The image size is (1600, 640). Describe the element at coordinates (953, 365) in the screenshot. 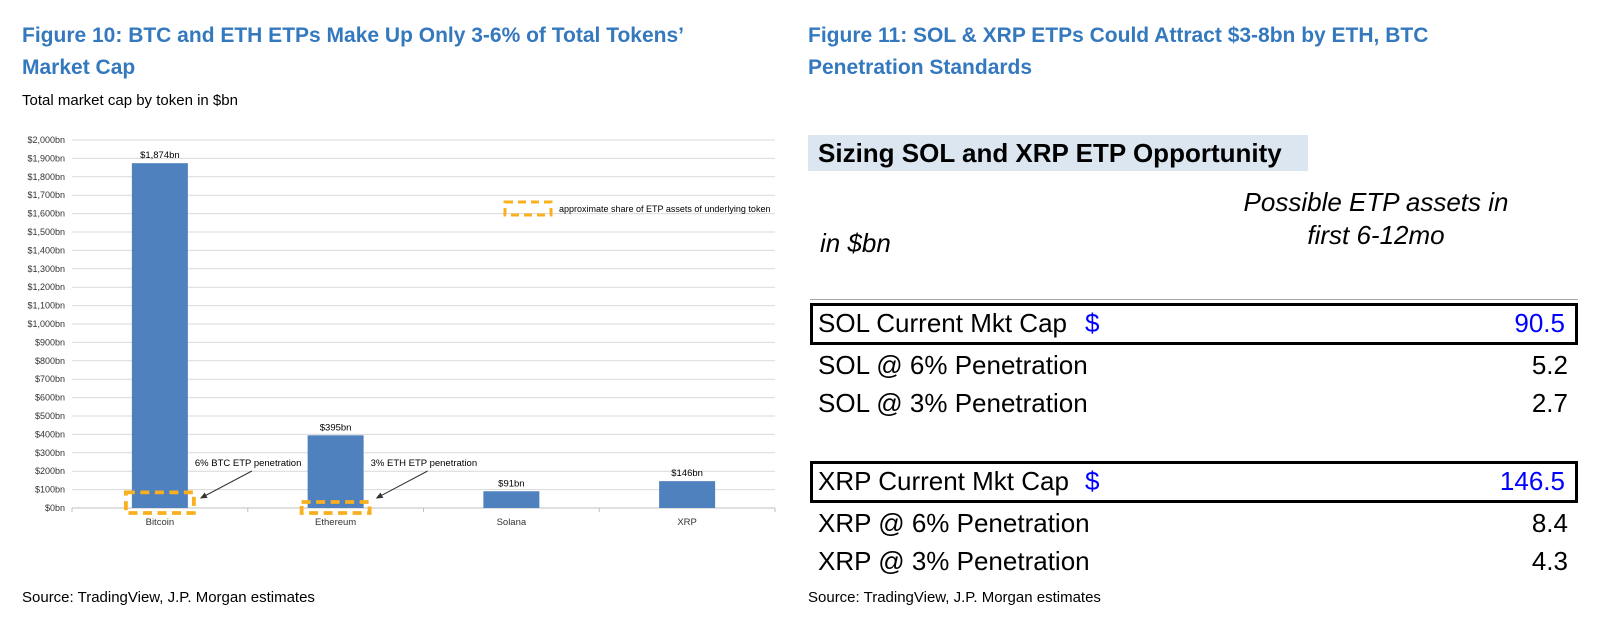

I see `table-row-label: SOL @ 6% Penetration` at that location.